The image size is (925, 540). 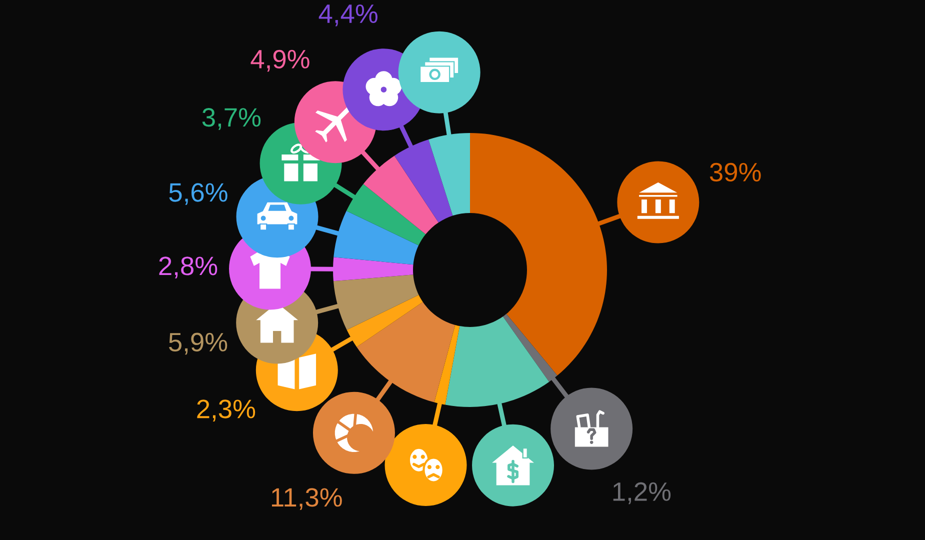 I want to click on data-label: 39%, so click(x=735, y=172).